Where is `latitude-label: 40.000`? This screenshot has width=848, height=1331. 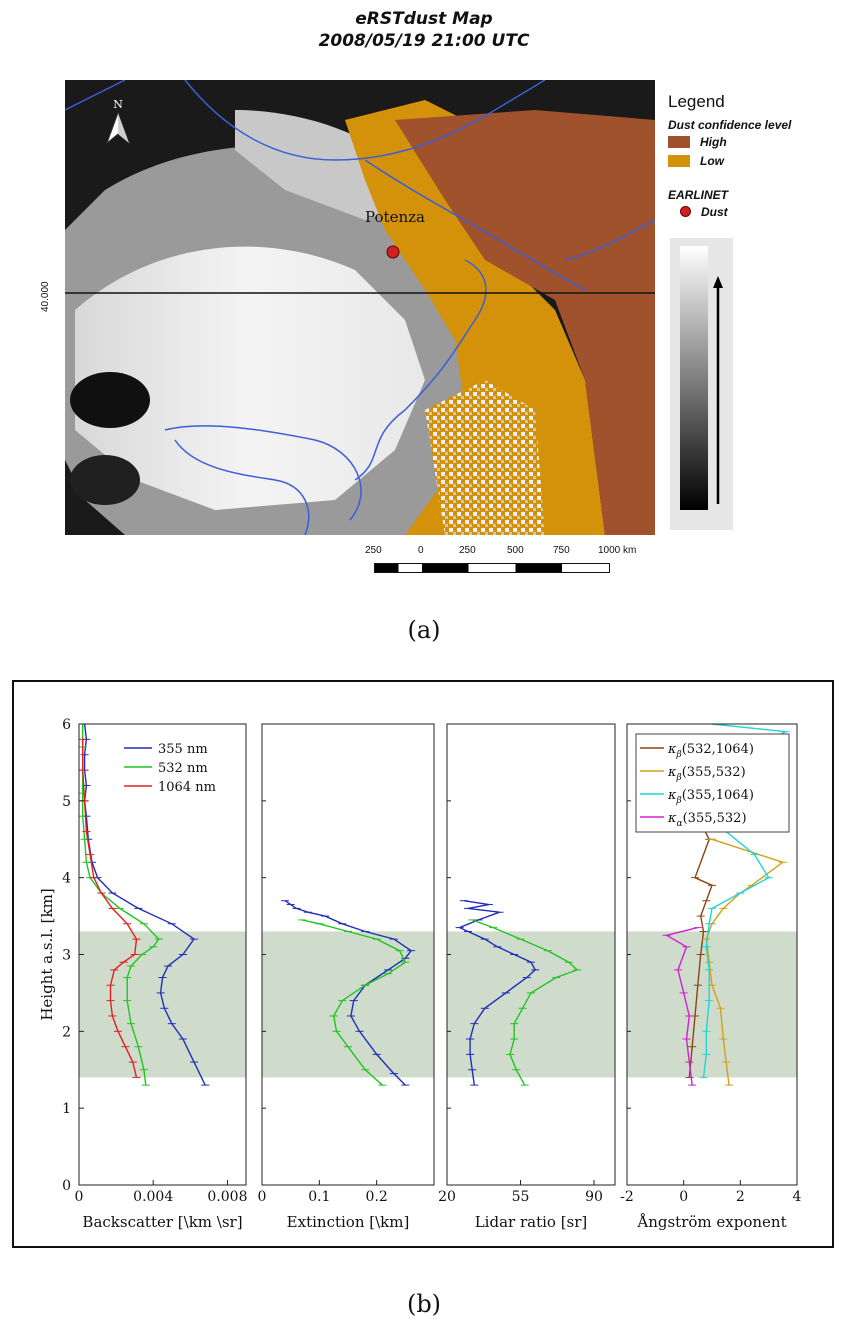 latitude-label: 40.000 is located at coordinates (45, 296).